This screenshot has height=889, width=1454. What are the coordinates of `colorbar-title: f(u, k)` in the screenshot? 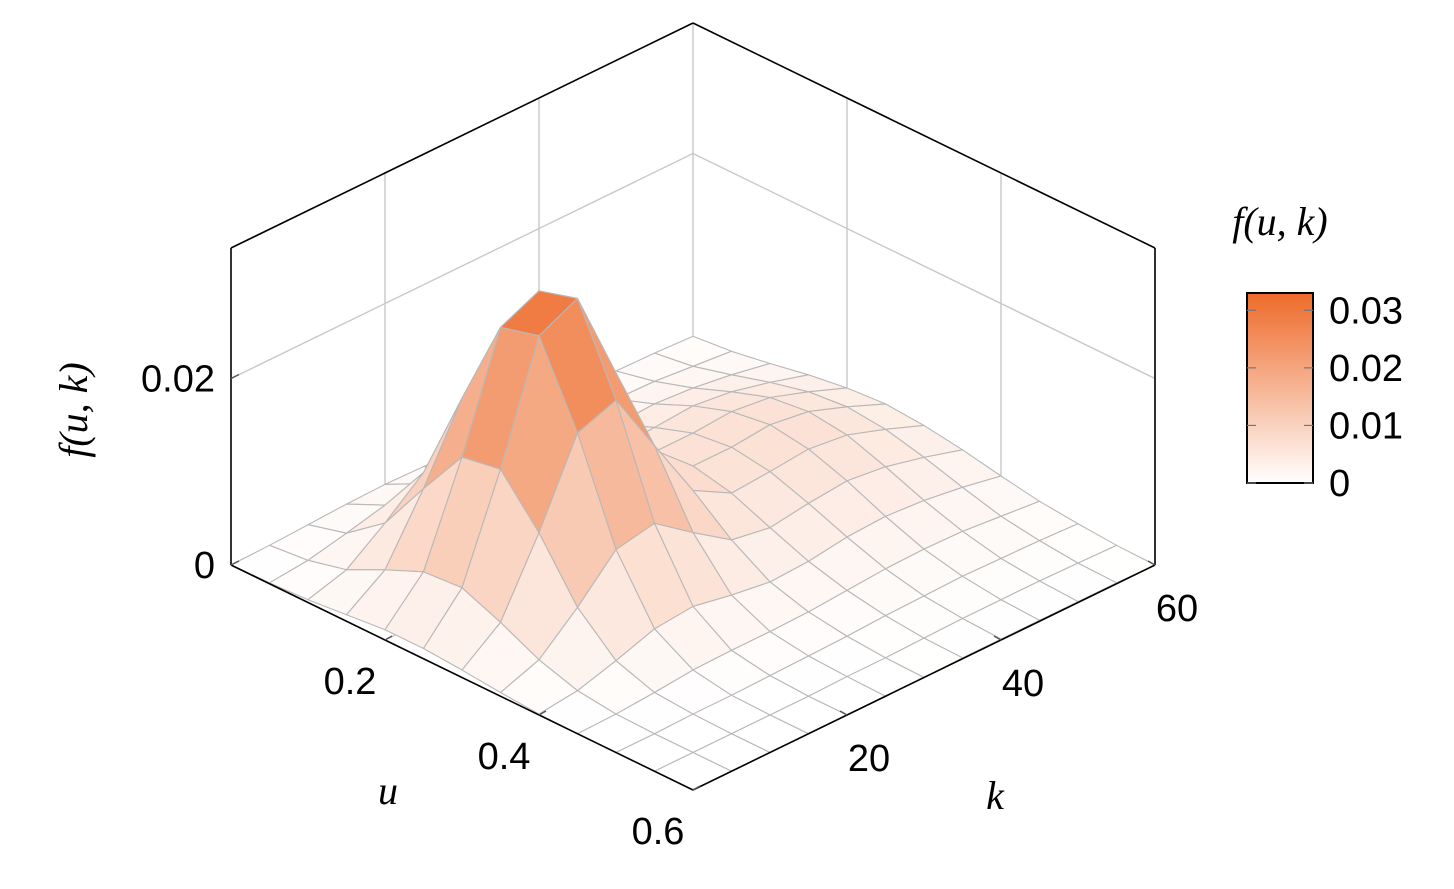 It's located at (1280, 221).